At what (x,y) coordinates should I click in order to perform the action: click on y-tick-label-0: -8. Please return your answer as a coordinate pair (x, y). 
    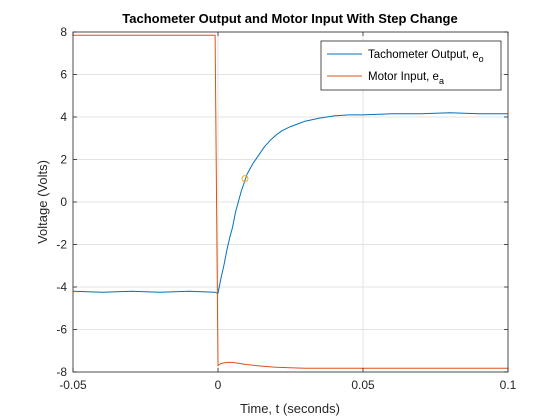
    Looking at the image, I should click on (61, 372).